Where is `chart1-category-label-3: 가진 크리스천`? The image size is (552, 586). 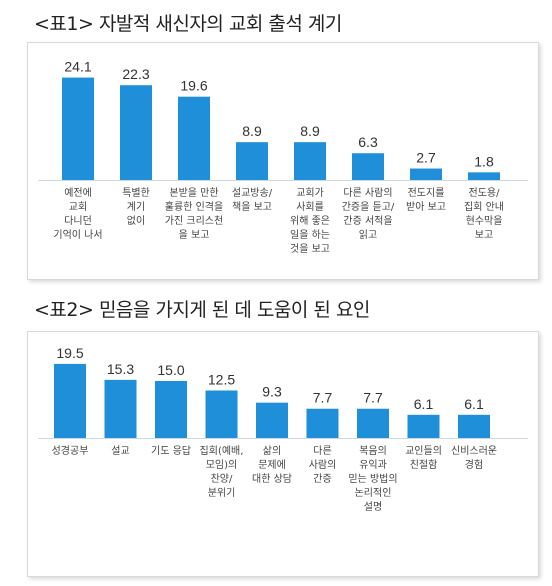 chart1-category-label-3: 가진 크리스천 is located at coordinates (194, 221).